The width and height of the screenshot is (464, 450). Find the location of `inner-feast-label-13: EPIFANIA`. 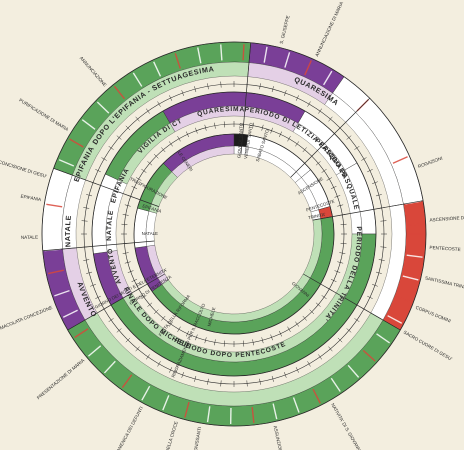

inner-feast-label-13: EPIFANIA is located at coordinates (152, 208).